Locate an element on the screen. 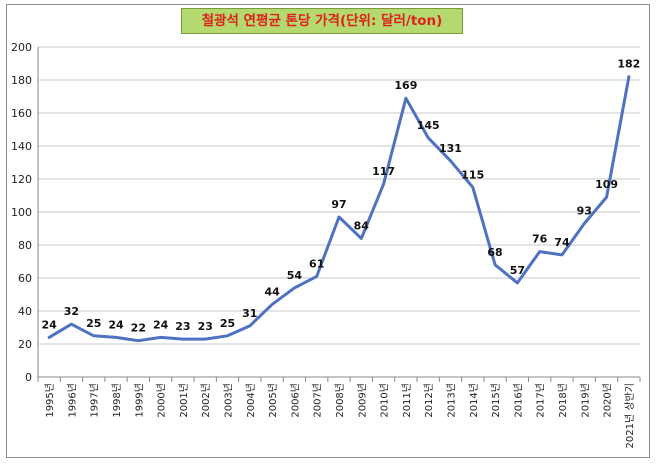 The height and width of the screenshot is (466, 658). x-tick-label: 1996년 is located at coordinates (72, 400).